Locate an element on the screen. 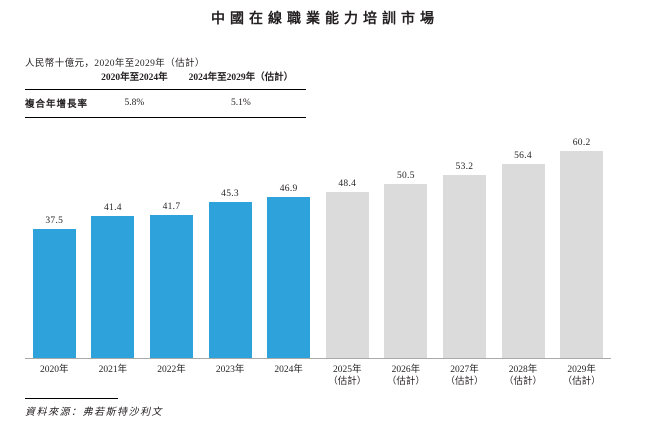 This screenshot has height=432, width=650. bar-column: 48.4 is located at coordinates (347, 242).